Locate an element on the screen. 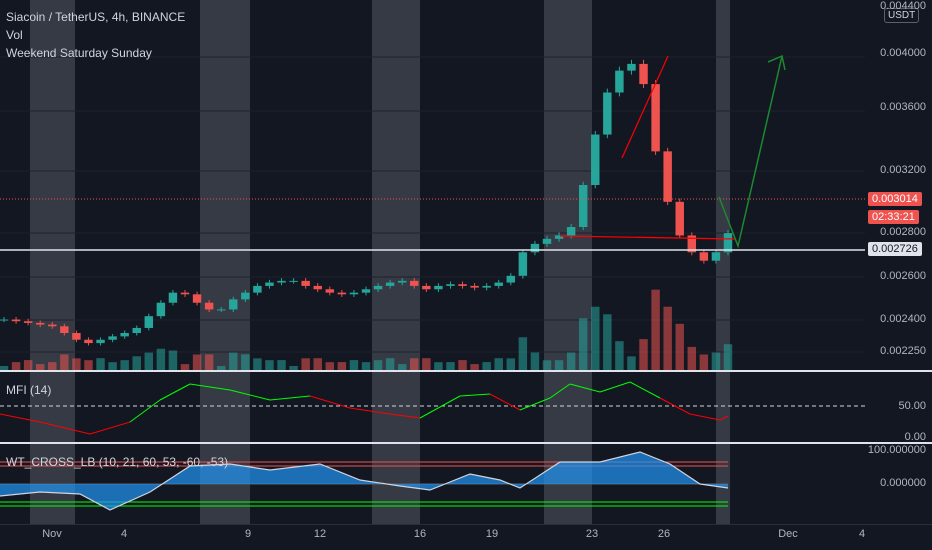 The height and width of the screenshot is (550, 932). currency-badge: USDT is located at coordinates (902, 15).